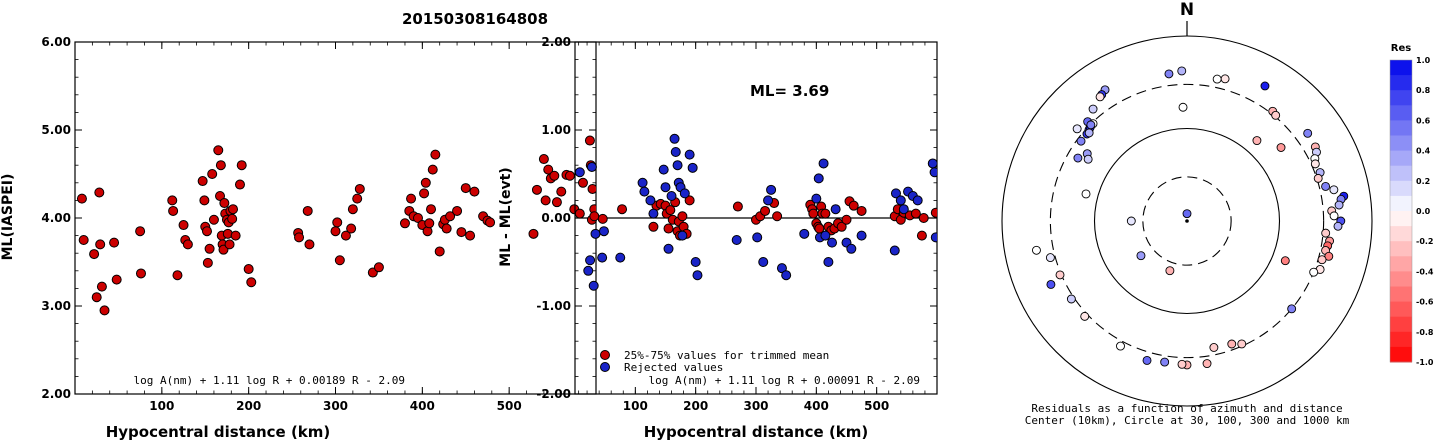  What do you see at coordinates (56, 394) in the screenshot?
I see `left-y-tick-label: 2.00` at bounding box center [56, 394].